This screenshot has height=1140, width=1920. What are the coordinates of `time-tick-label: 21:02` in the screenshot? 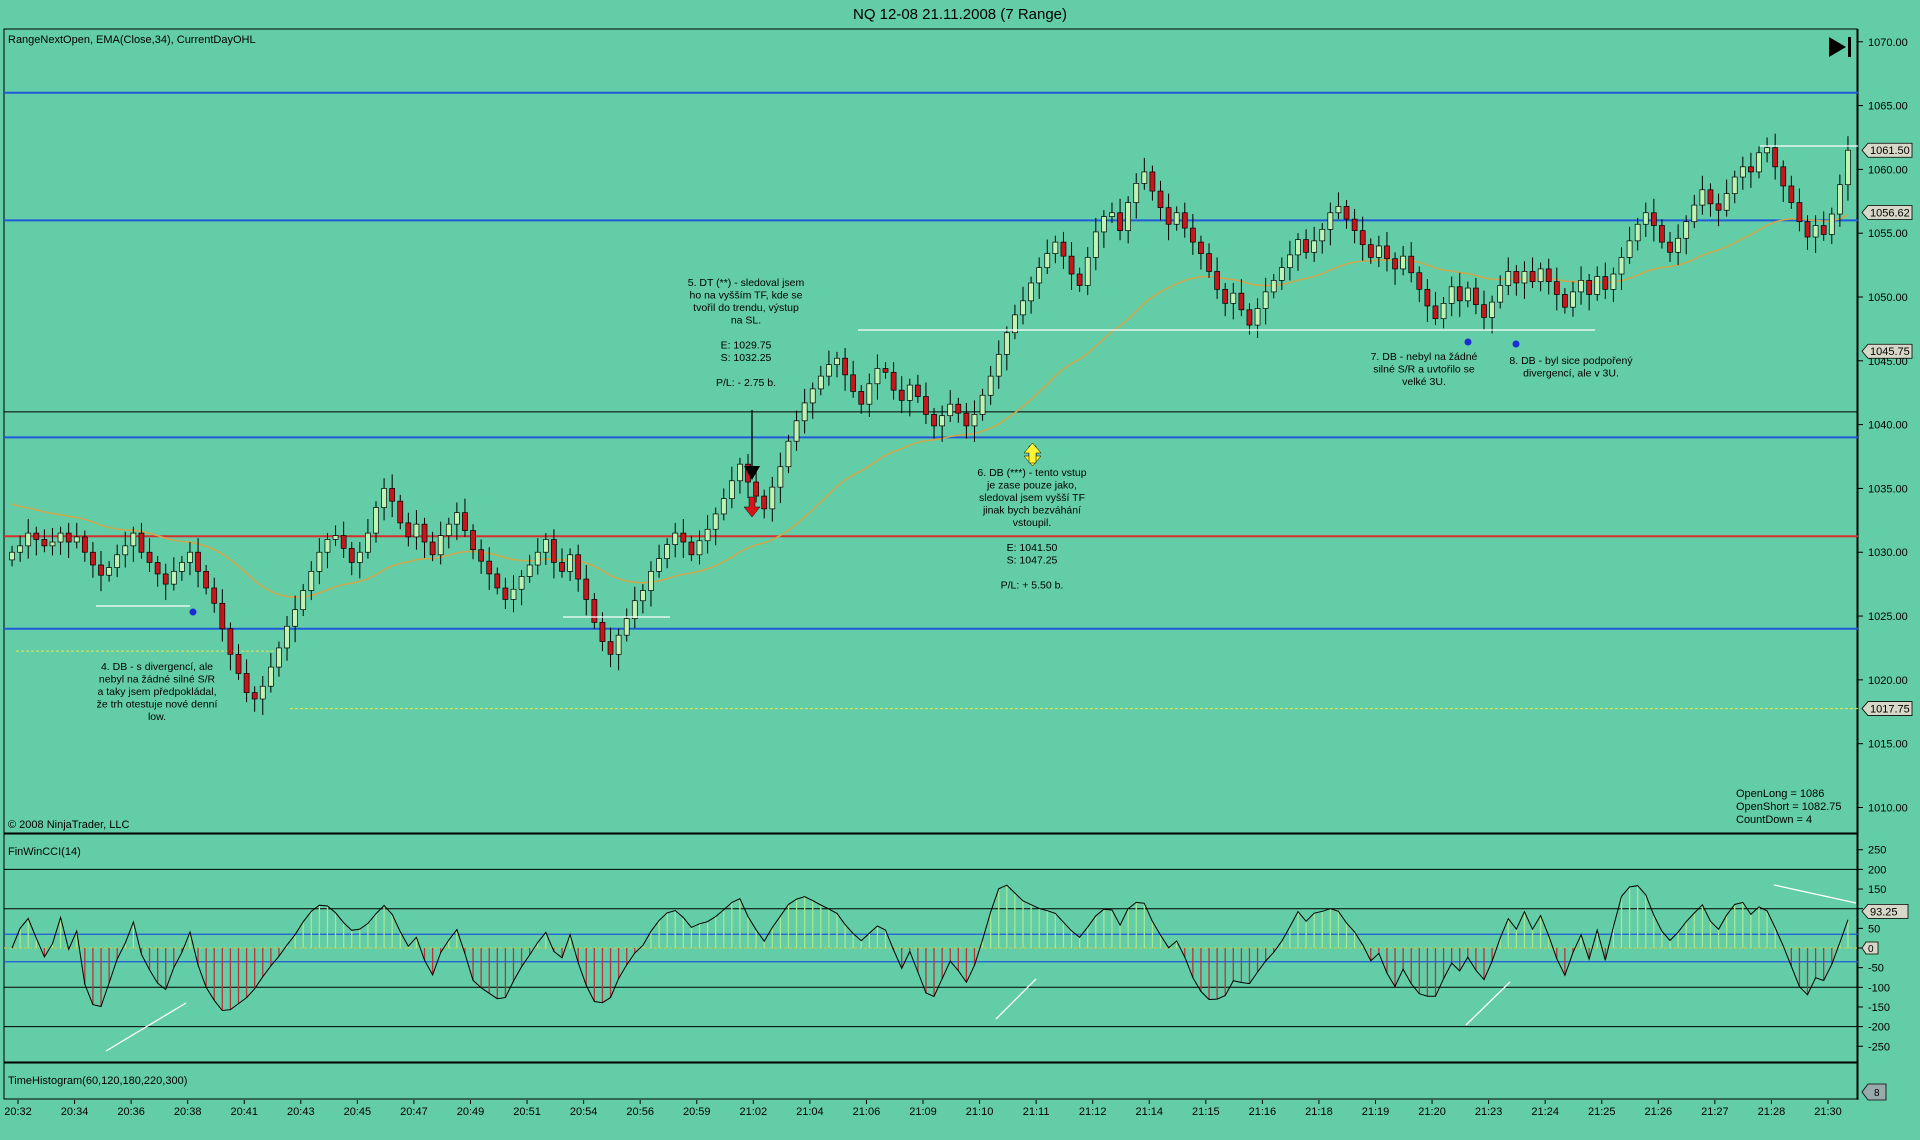 It's located at (754, 1112).